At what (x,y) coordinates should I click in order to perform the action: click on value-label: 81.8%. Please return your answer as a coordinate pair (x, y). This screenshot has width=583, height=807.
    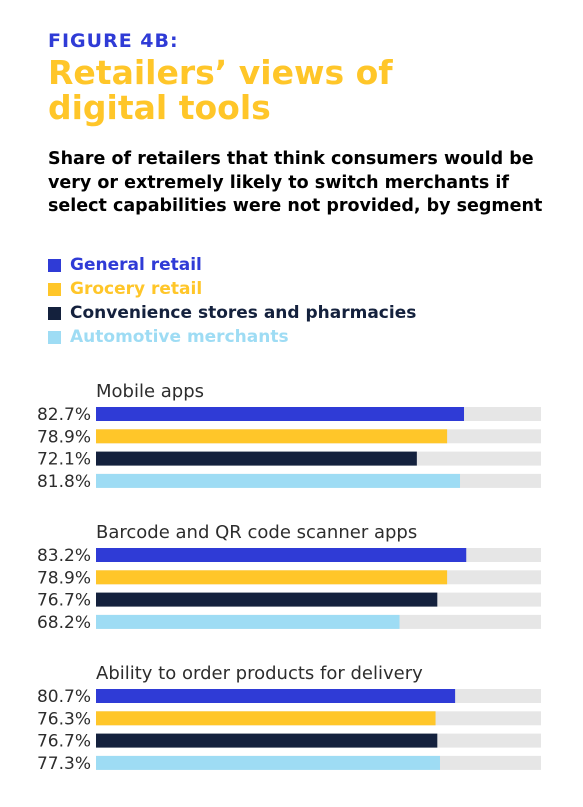
    Looking at the image, I should click on (64, 482).